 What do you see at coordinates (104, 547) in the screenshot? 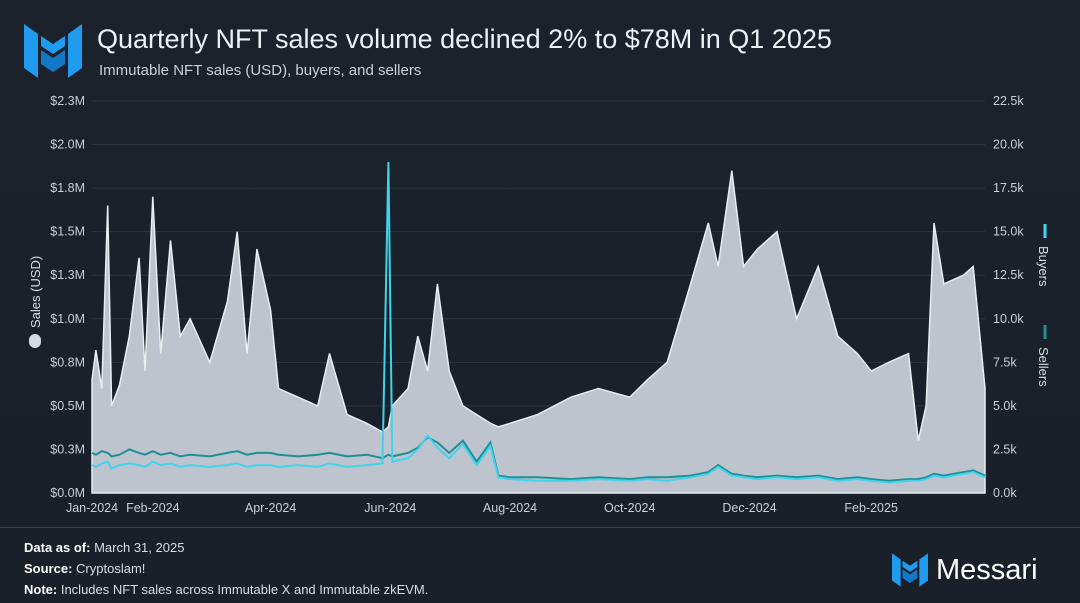
I see `data-as-of: Data as of: March 31, 2025` at bounding box center [104, 547].